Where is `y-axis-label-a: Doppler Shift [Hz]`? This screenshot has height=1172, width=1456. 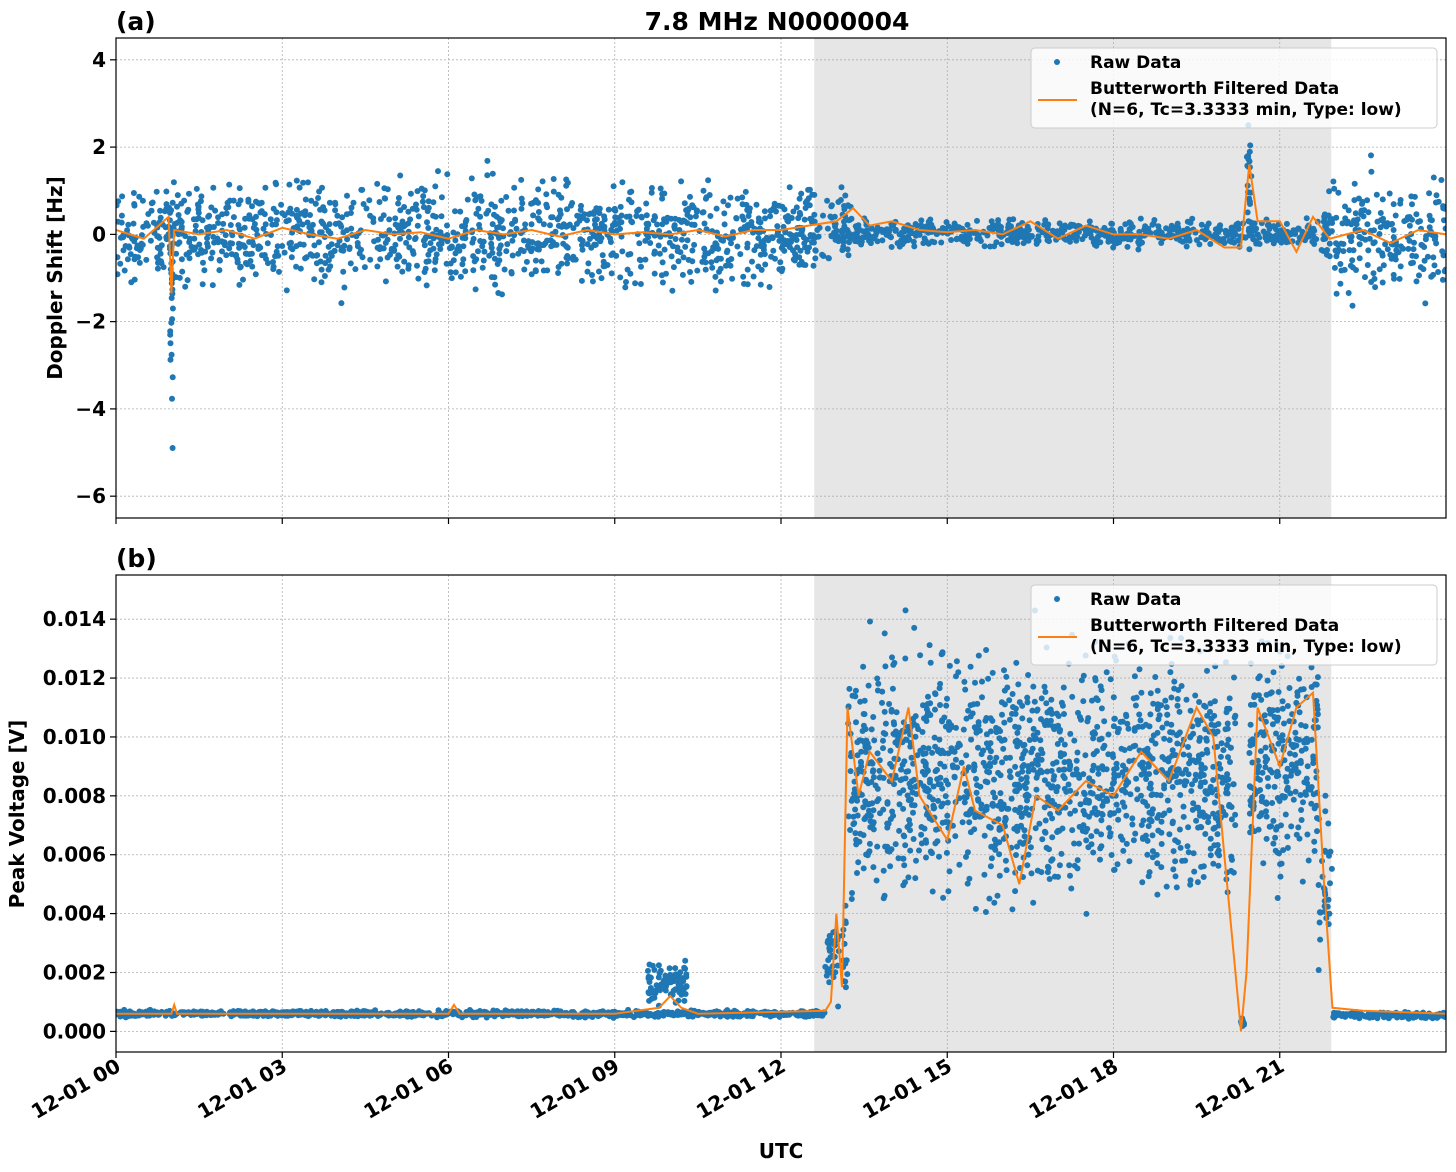 y-axis-label-a: Doppler Shift [Hz] is located at coordinates (55, 278).